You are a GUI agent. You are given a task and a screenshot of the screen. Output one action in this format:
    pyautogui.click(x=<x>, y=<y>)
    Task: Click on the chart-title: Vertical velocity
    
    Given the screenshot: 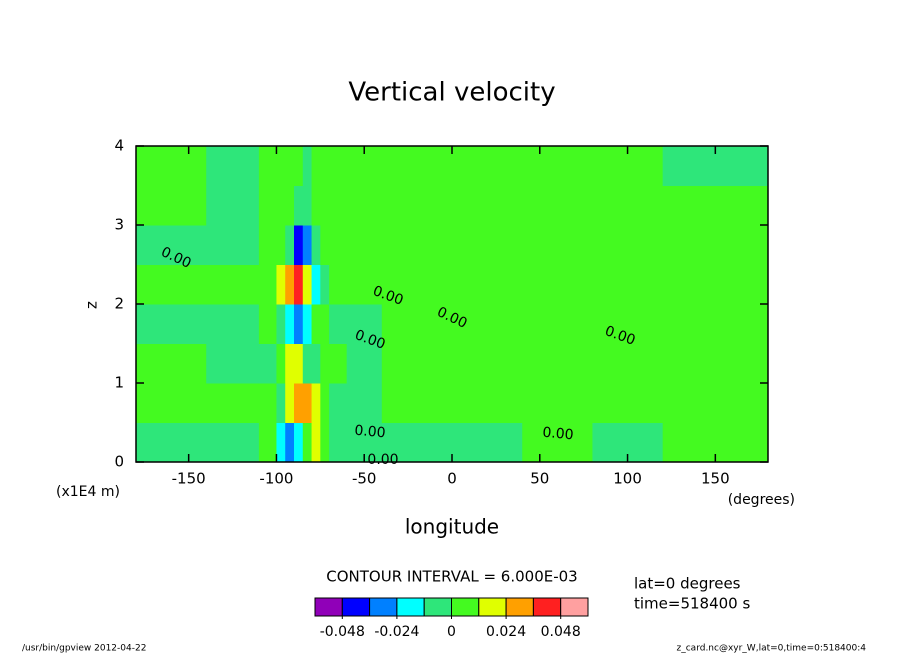 What is the action you would take?
    pyautogui.click(x=451, y=93)
    